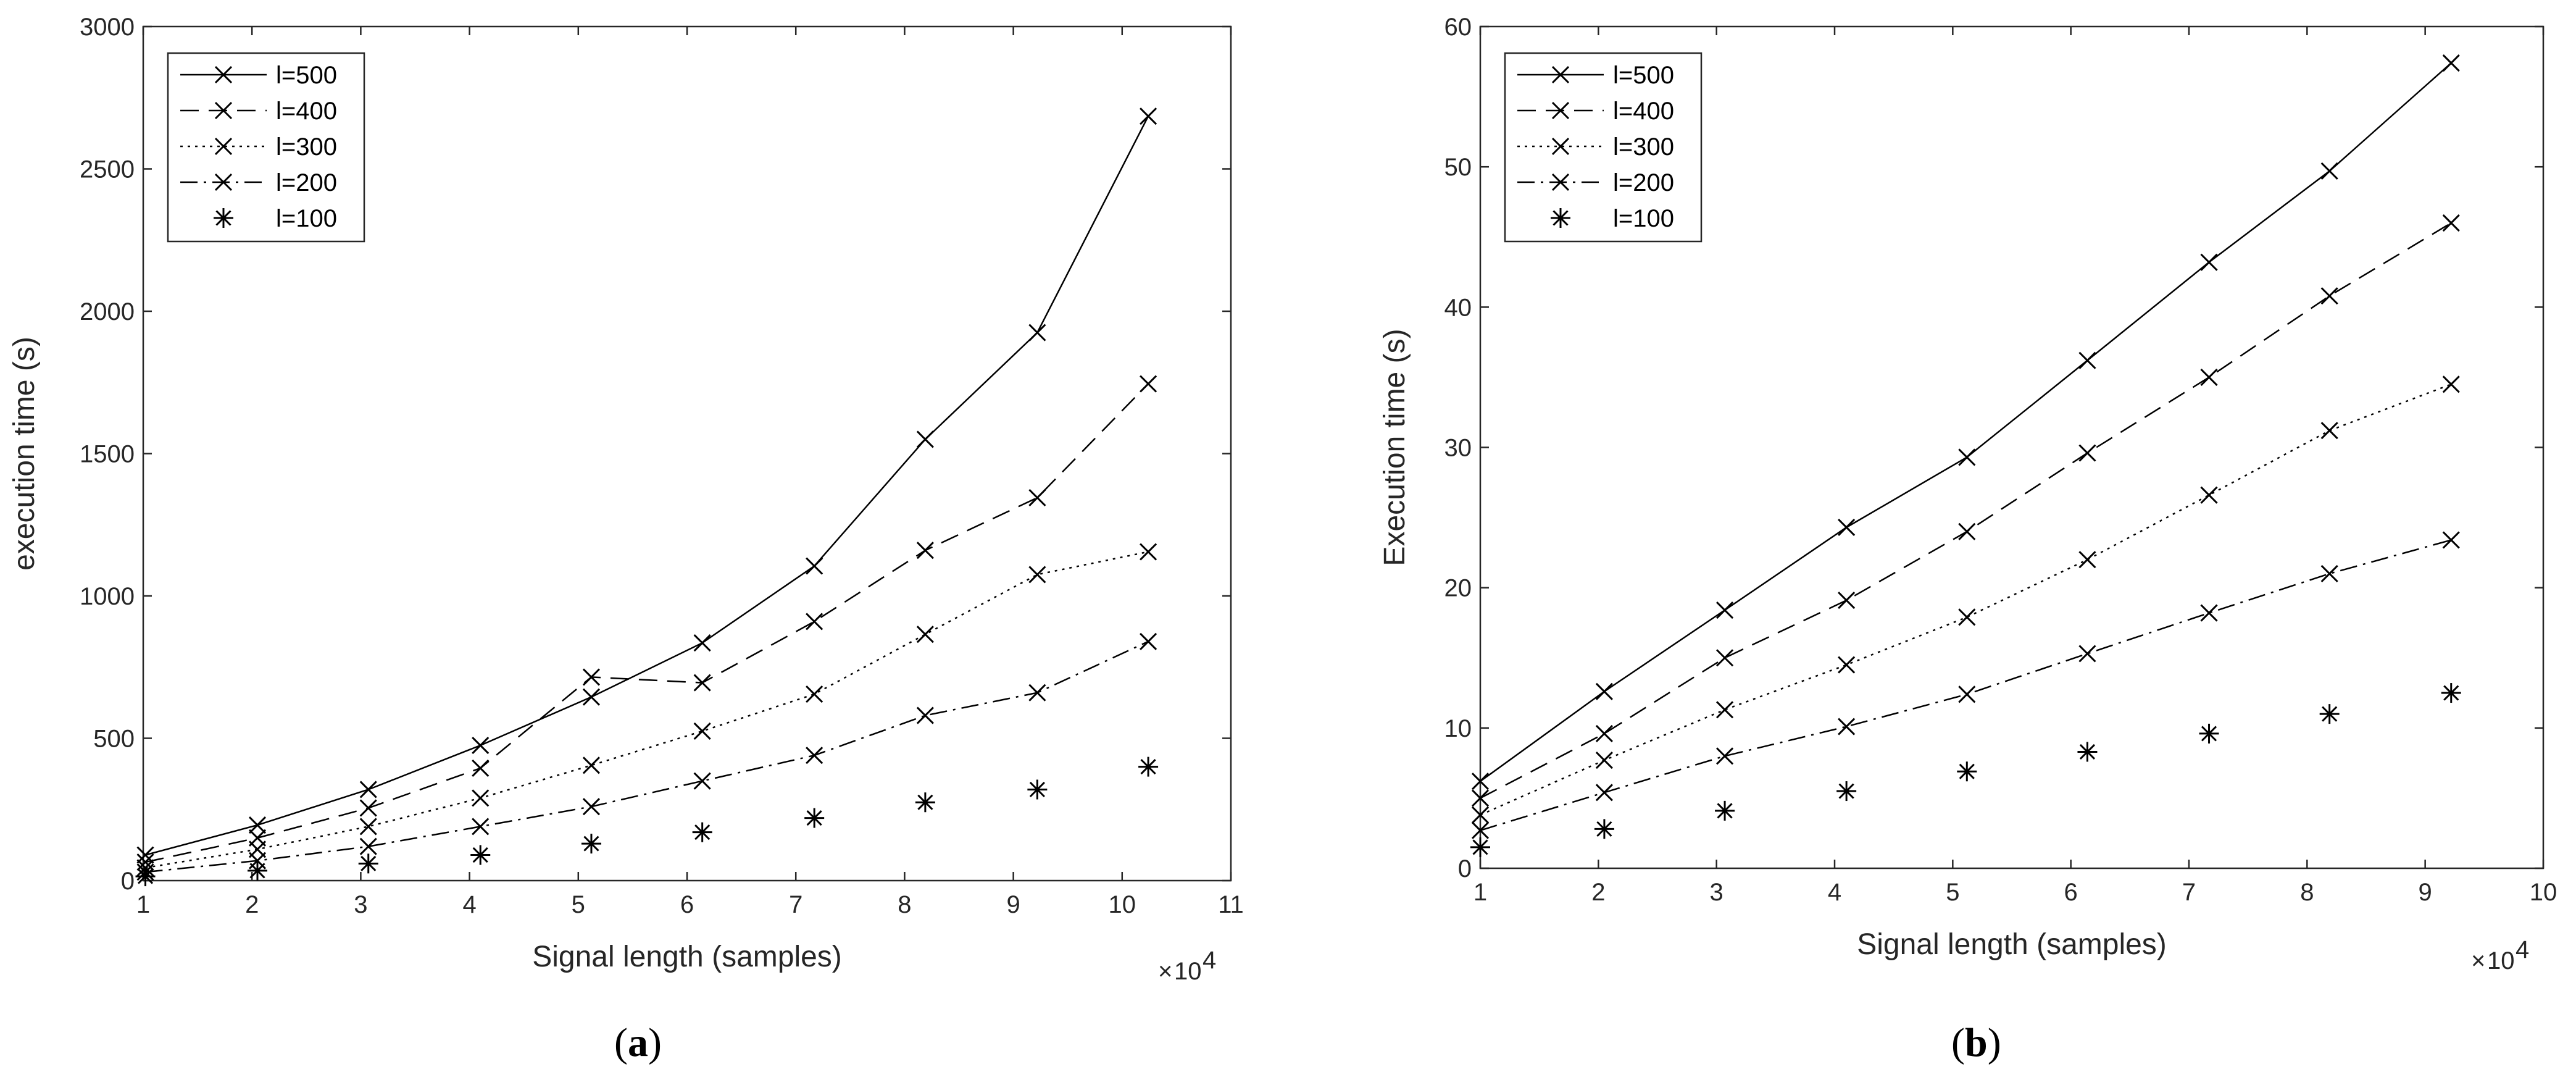  I want to click on panel-label: (a), so click(638, 1042).